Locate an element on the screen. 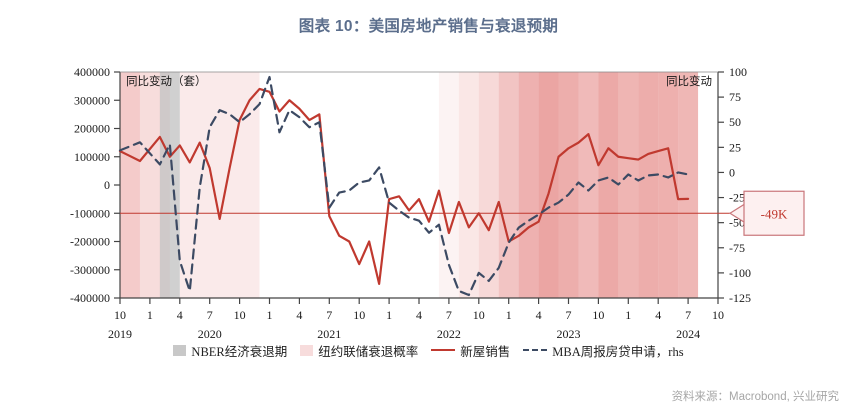  legend-label: 纽约联储衰退概率 is located at coordinates (368, 351).